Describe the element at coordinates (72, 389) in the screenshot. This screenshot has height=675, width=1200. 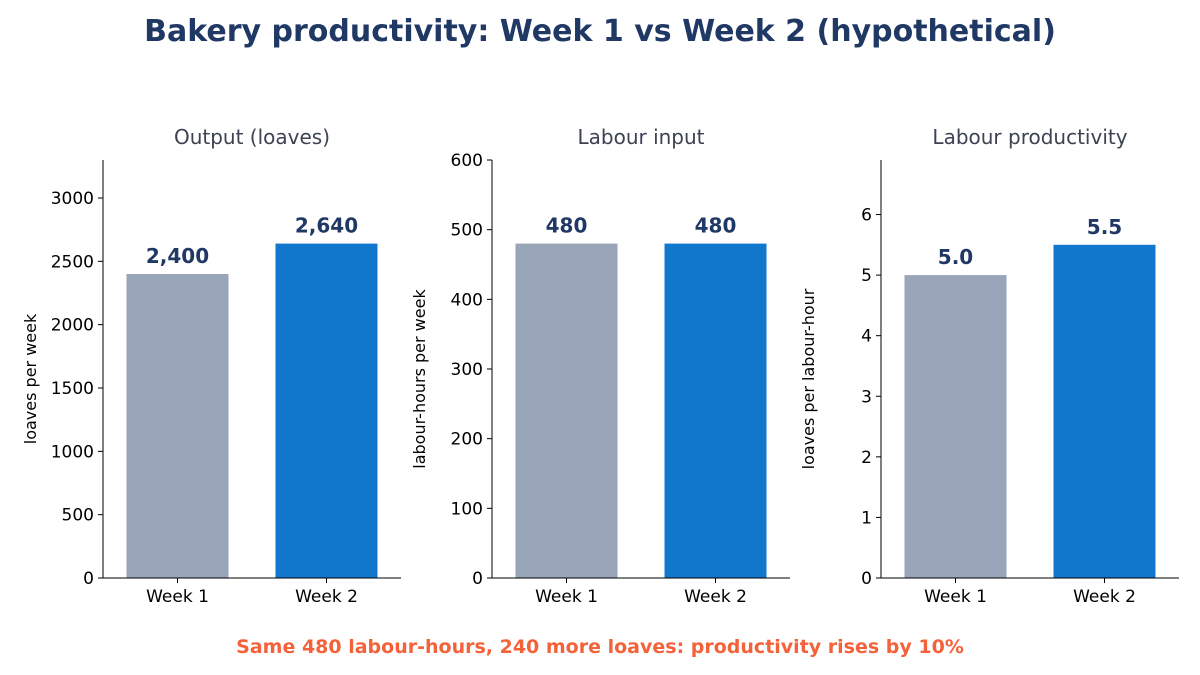
I see `y-tick-label: 1500` at that location.